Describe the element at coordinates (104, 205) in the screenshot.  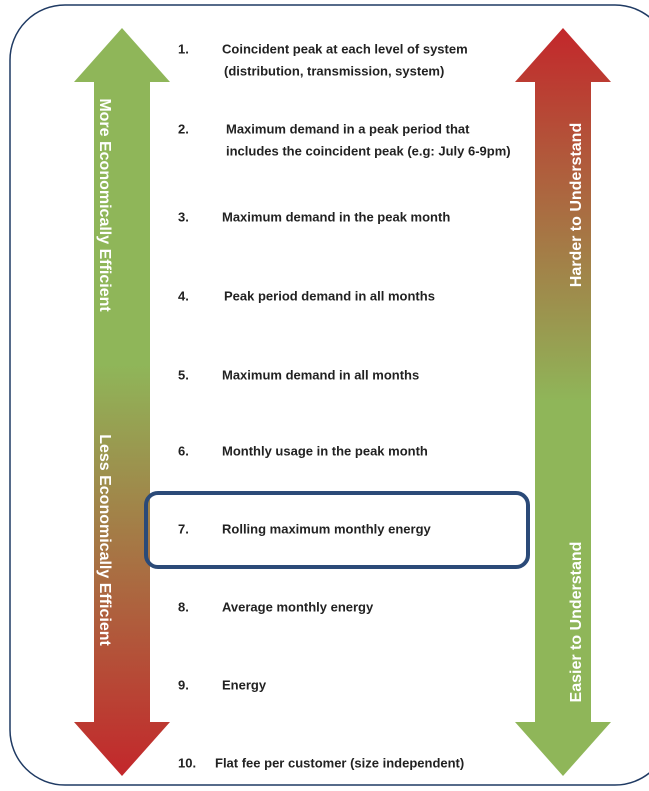
I see `arrow-label: More Economically Efficient` at that location.